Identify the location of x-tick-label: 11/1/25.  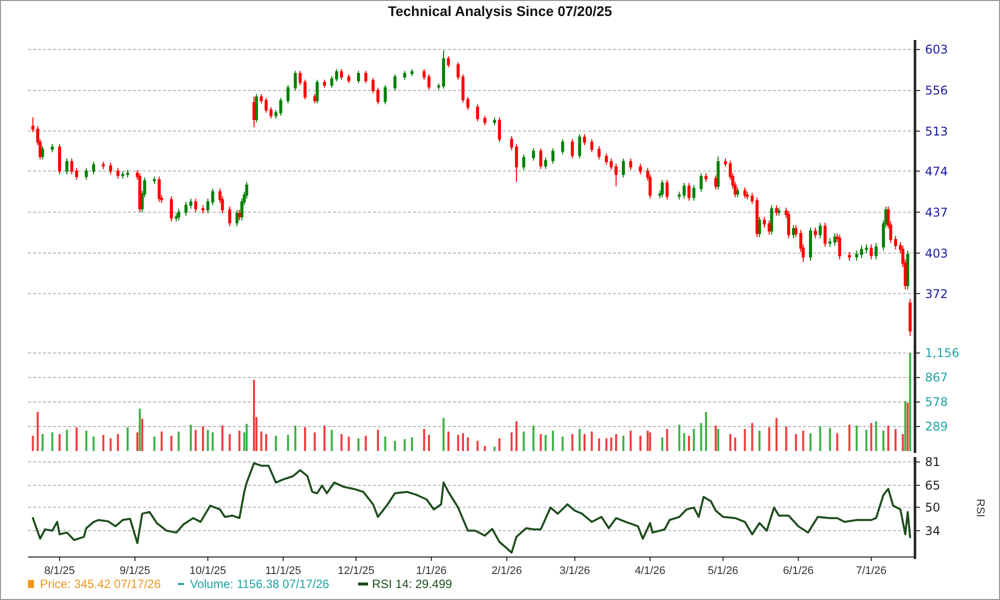
(283, 571).